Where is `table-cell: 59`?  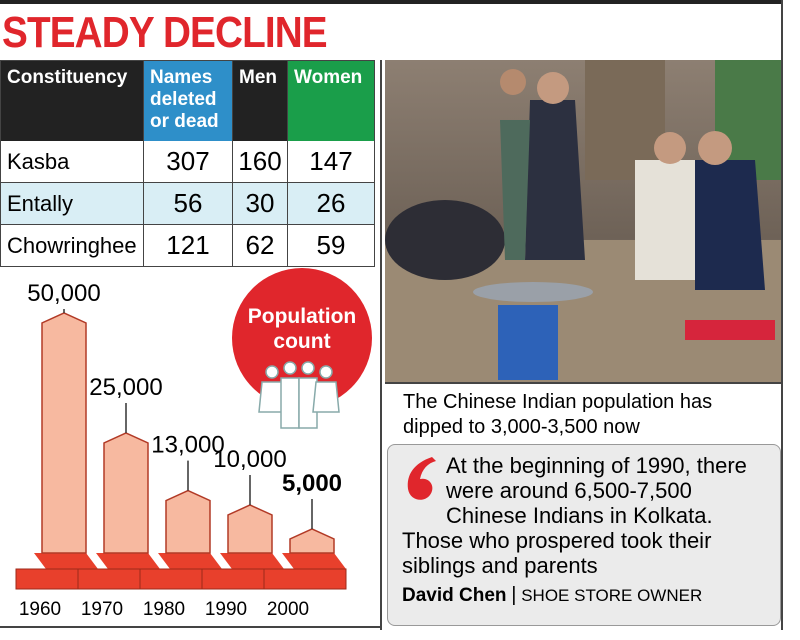
table-cell: 59 is located at coordinates (331, 246).